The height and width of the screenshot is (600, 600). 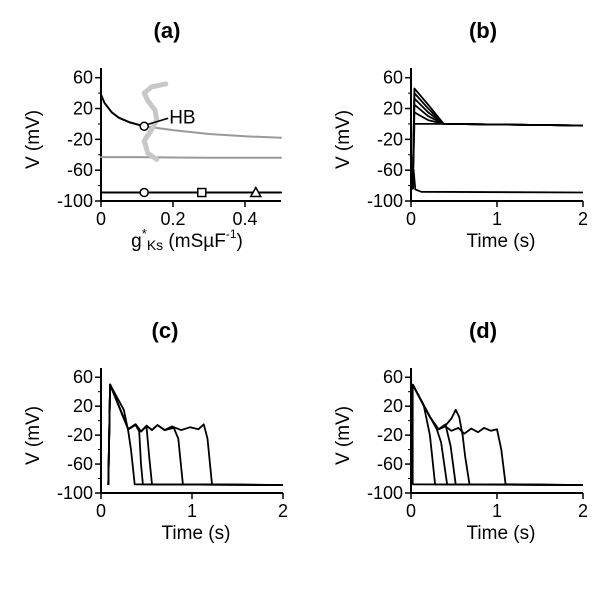 What do you see at coordinates (231, 234) in the screenshot?
I see `x-label-xlabel-units-sup: -1` at bounding box center [231, 234].